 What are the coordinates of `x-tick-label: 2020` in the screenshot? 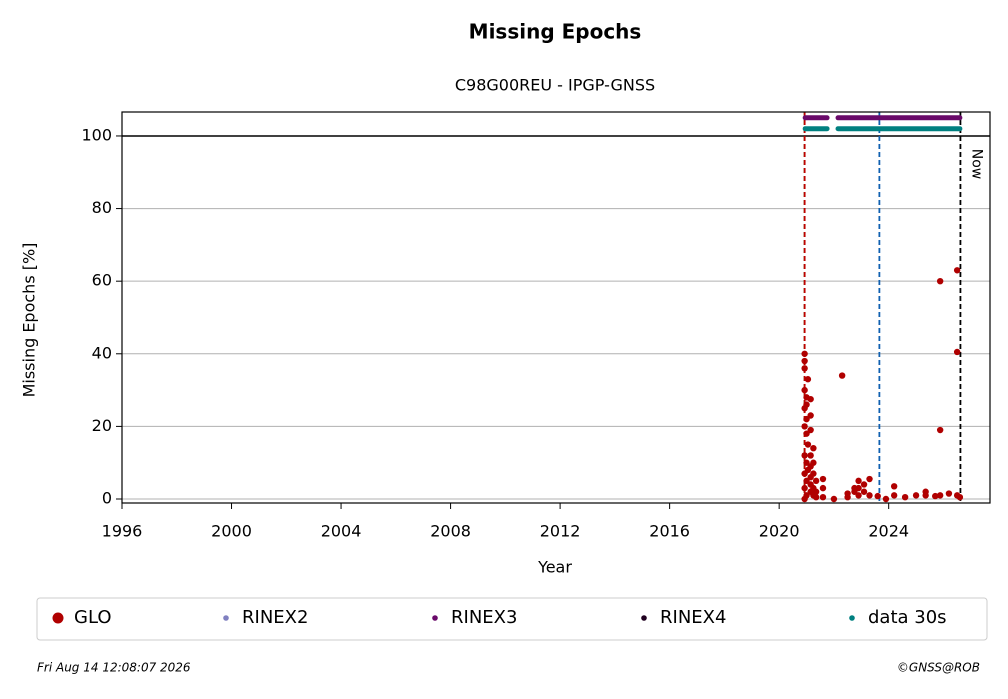 It's located at (779, 531).